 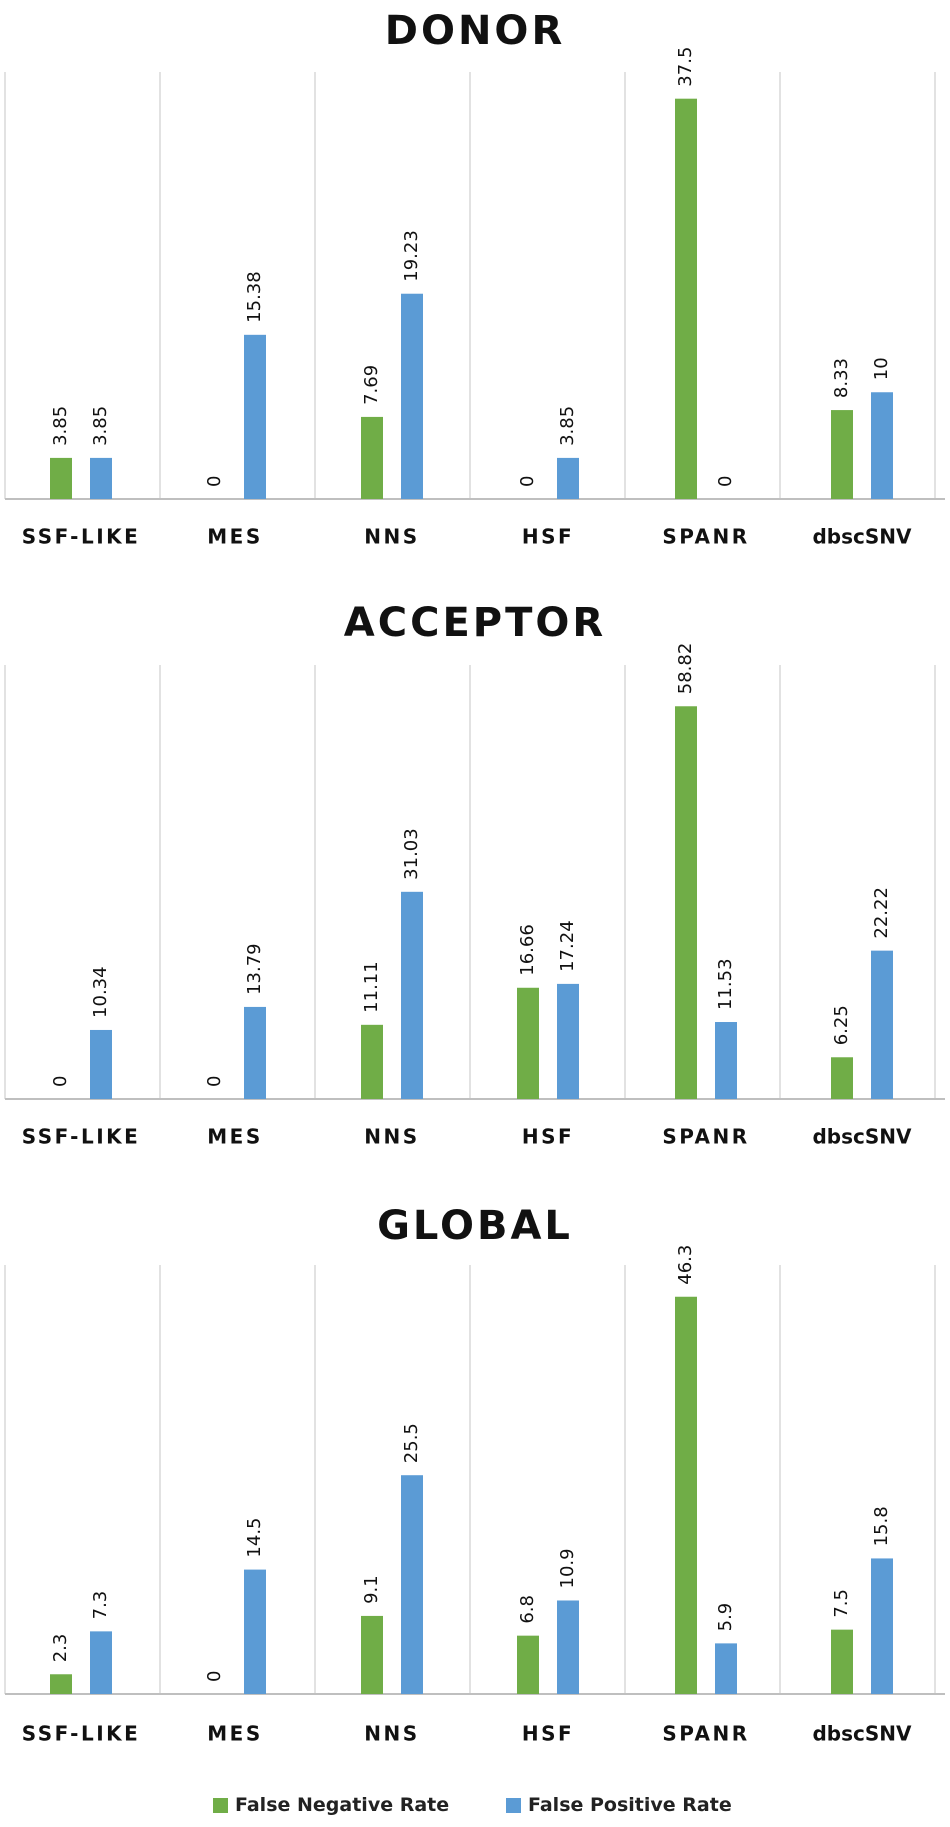 What do you see at coordinates (686, 1495) in the screenshot?
I see `global-fnr-bar-spanr` at bounding box center [686, 1495].